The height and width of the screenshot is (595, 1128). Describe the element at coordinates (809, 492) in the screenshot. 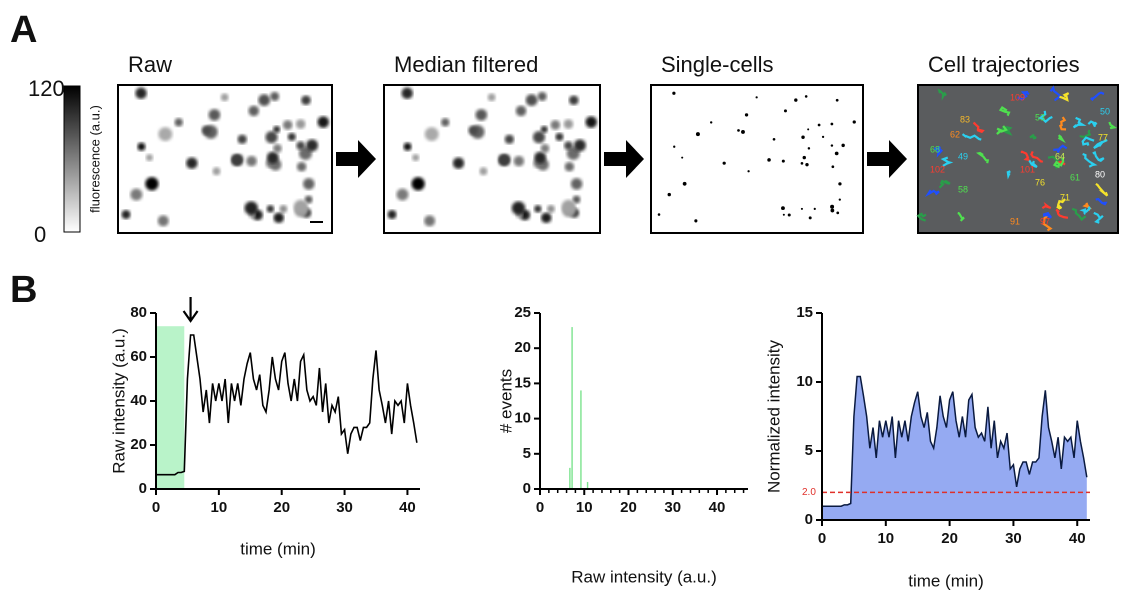

I see `threshold-label: 2.0` at that location.